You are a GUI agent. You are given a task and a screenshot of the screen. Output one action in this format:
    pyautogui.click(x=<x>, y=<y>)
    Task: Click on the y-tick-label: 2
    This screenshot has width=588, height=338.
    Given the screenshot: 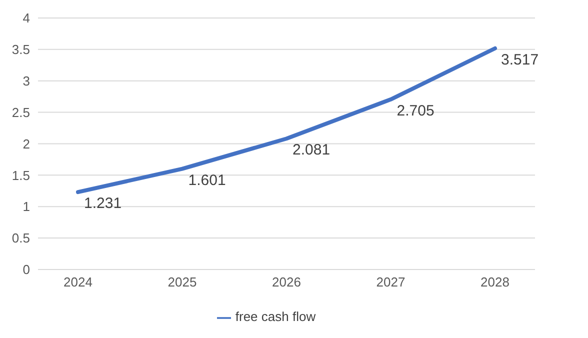 What is the action you would take?
    pyautogui.click(x=26, y=144)
    